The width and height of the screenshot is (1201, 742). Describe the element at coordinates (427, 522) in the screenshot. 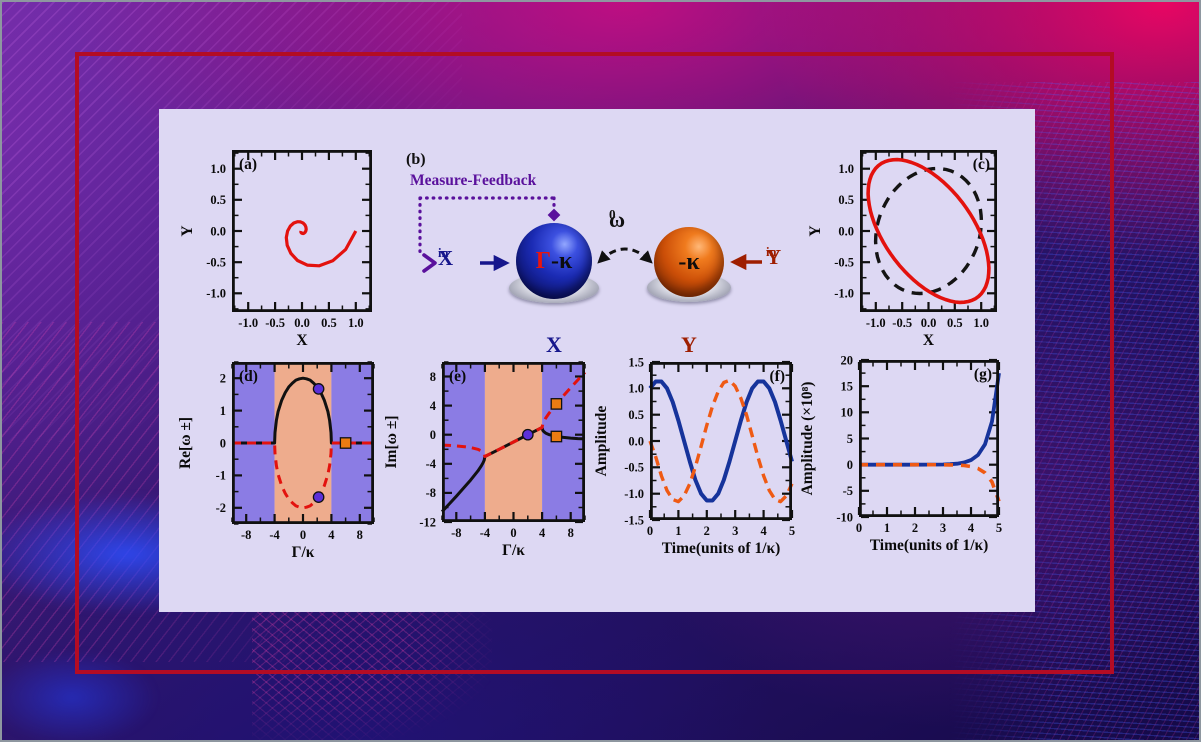

I see `svg-text: -12` at that location.